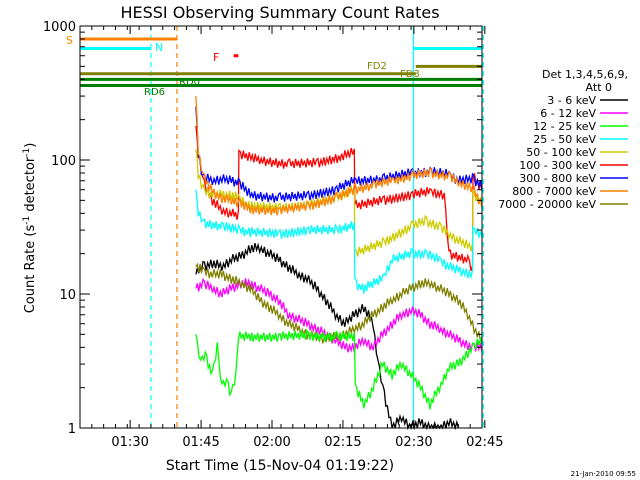 This screenshot has width=640, height=480. I want to click on legend-header-line-2: Att 0, so click(599, 87).